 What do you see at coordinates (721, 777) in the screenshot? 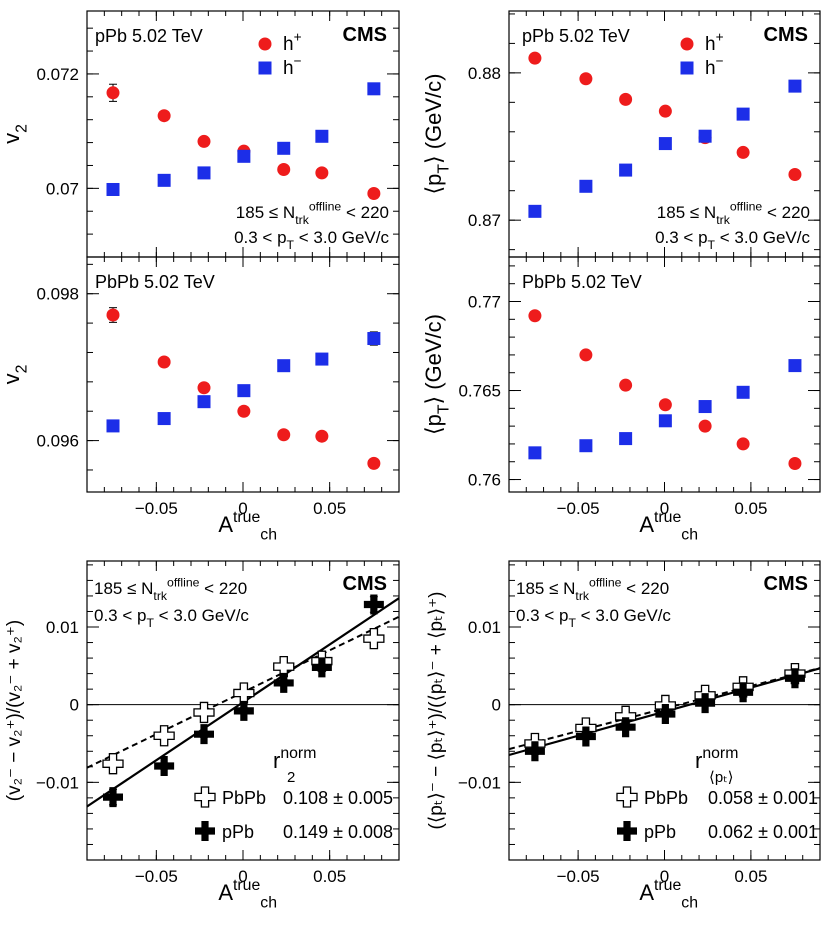
I see `r-norm-subscript: ⟨pₜ⟩` at bounding box center [721, 777].